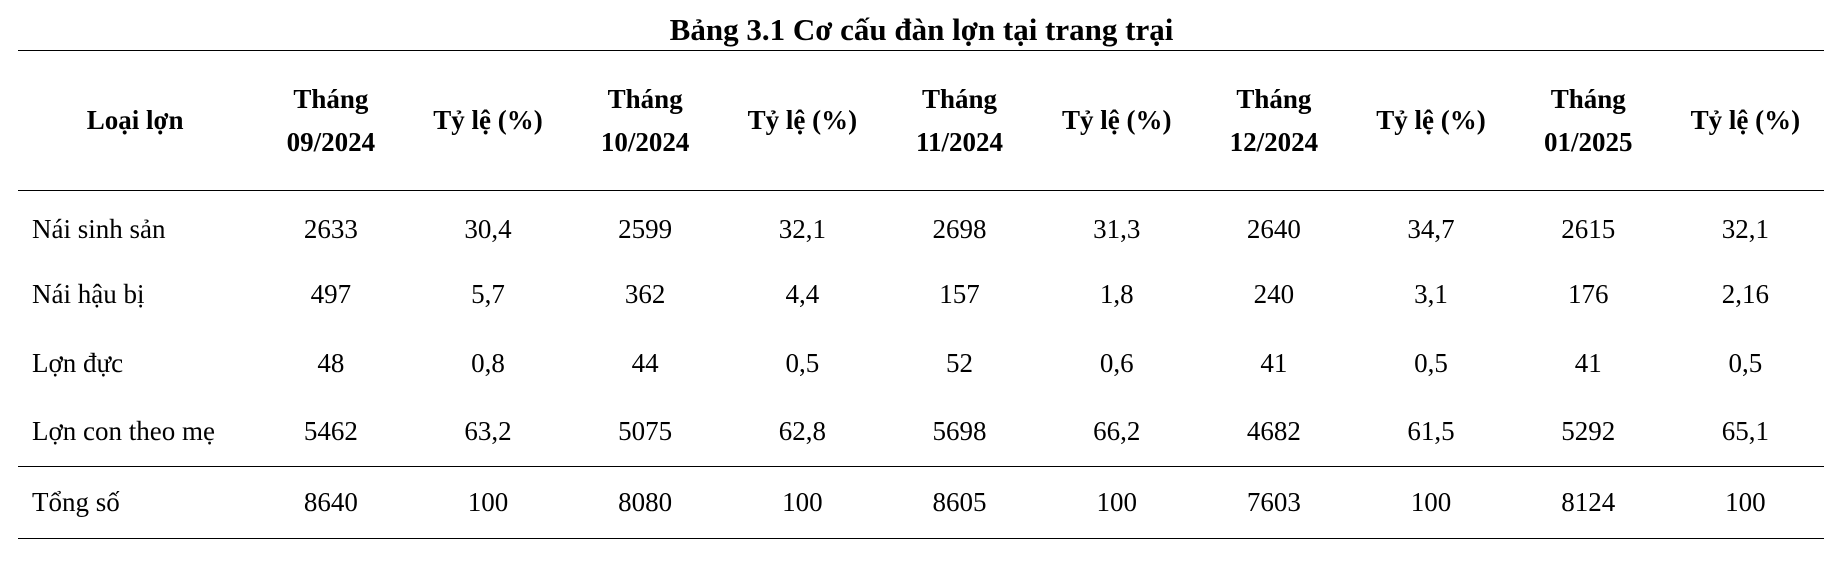  Describe the element at coordinates (1273, 228) in the screenshot. I see `table-cell: 2640` at that location.